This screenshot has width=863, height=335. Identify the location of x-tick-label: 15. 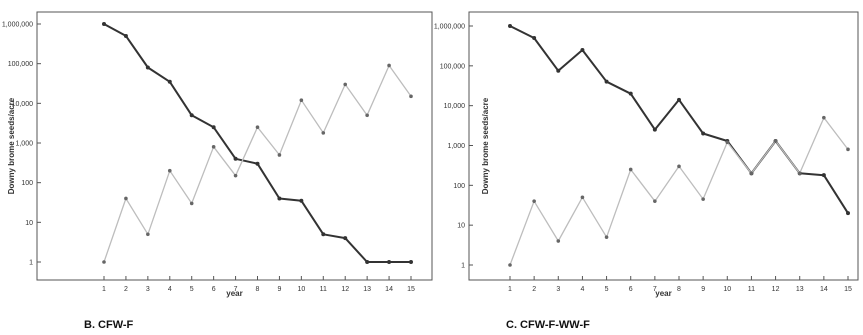
(848, 289).